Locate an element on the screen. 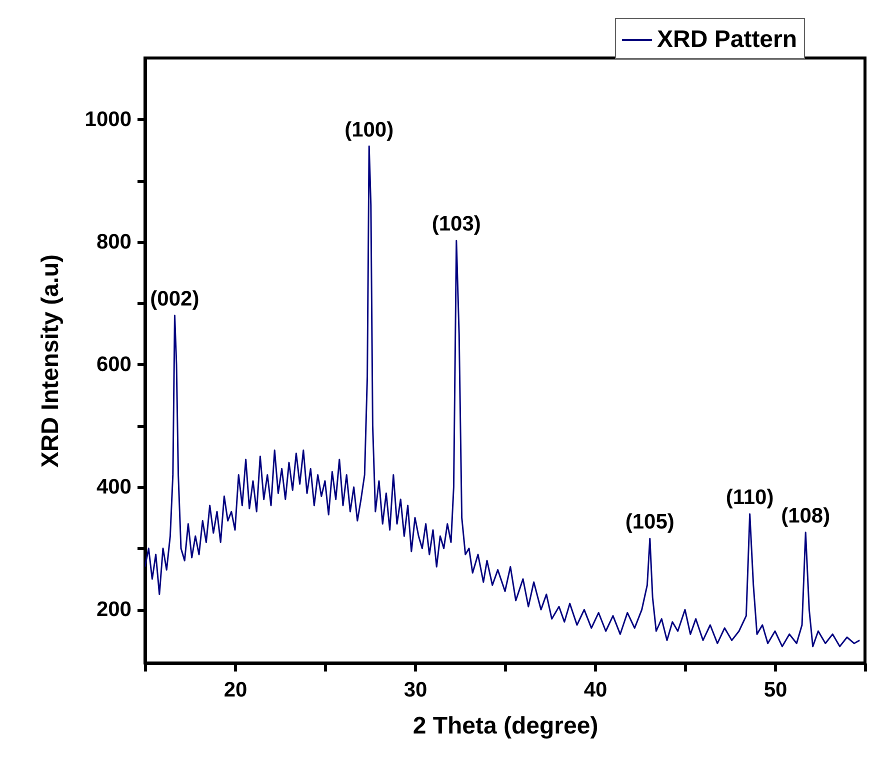  annotation: (103) is located at coordinates (456, 224).